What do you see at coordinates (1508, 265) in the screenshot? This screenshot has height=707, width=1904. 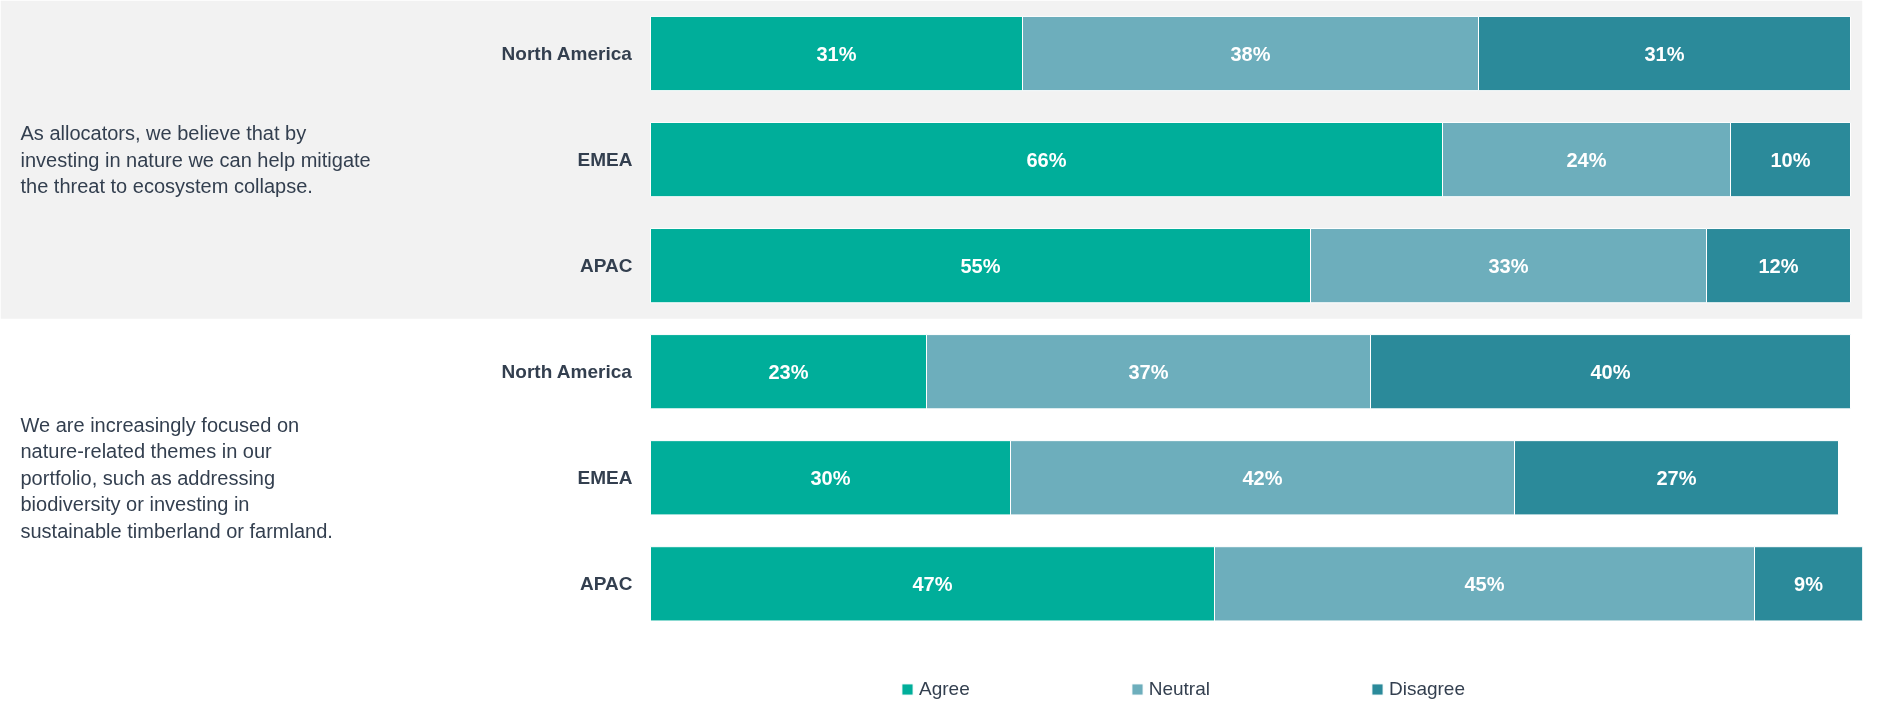 I see `data-label: 33%` at bounding box center [1508, 265].